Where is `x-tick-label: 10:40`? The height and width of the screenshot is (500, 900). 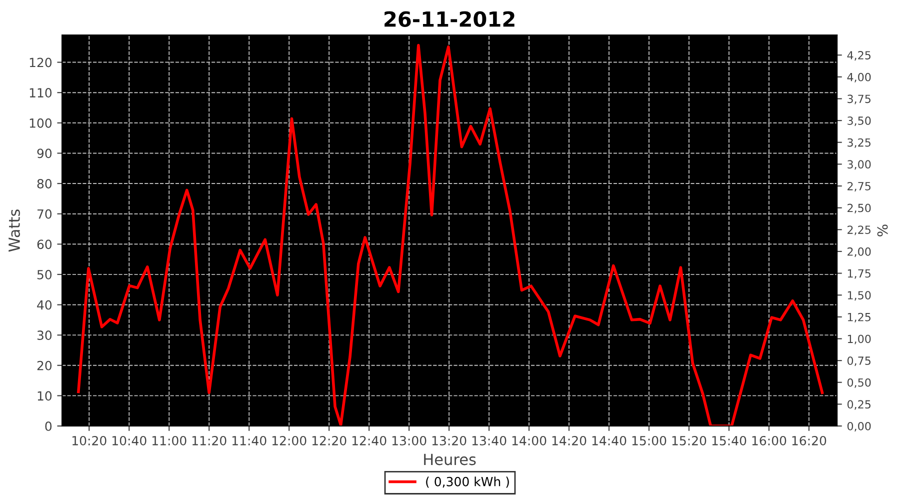
x-tick-label: 10:40 is located at coordinates (129, 441).